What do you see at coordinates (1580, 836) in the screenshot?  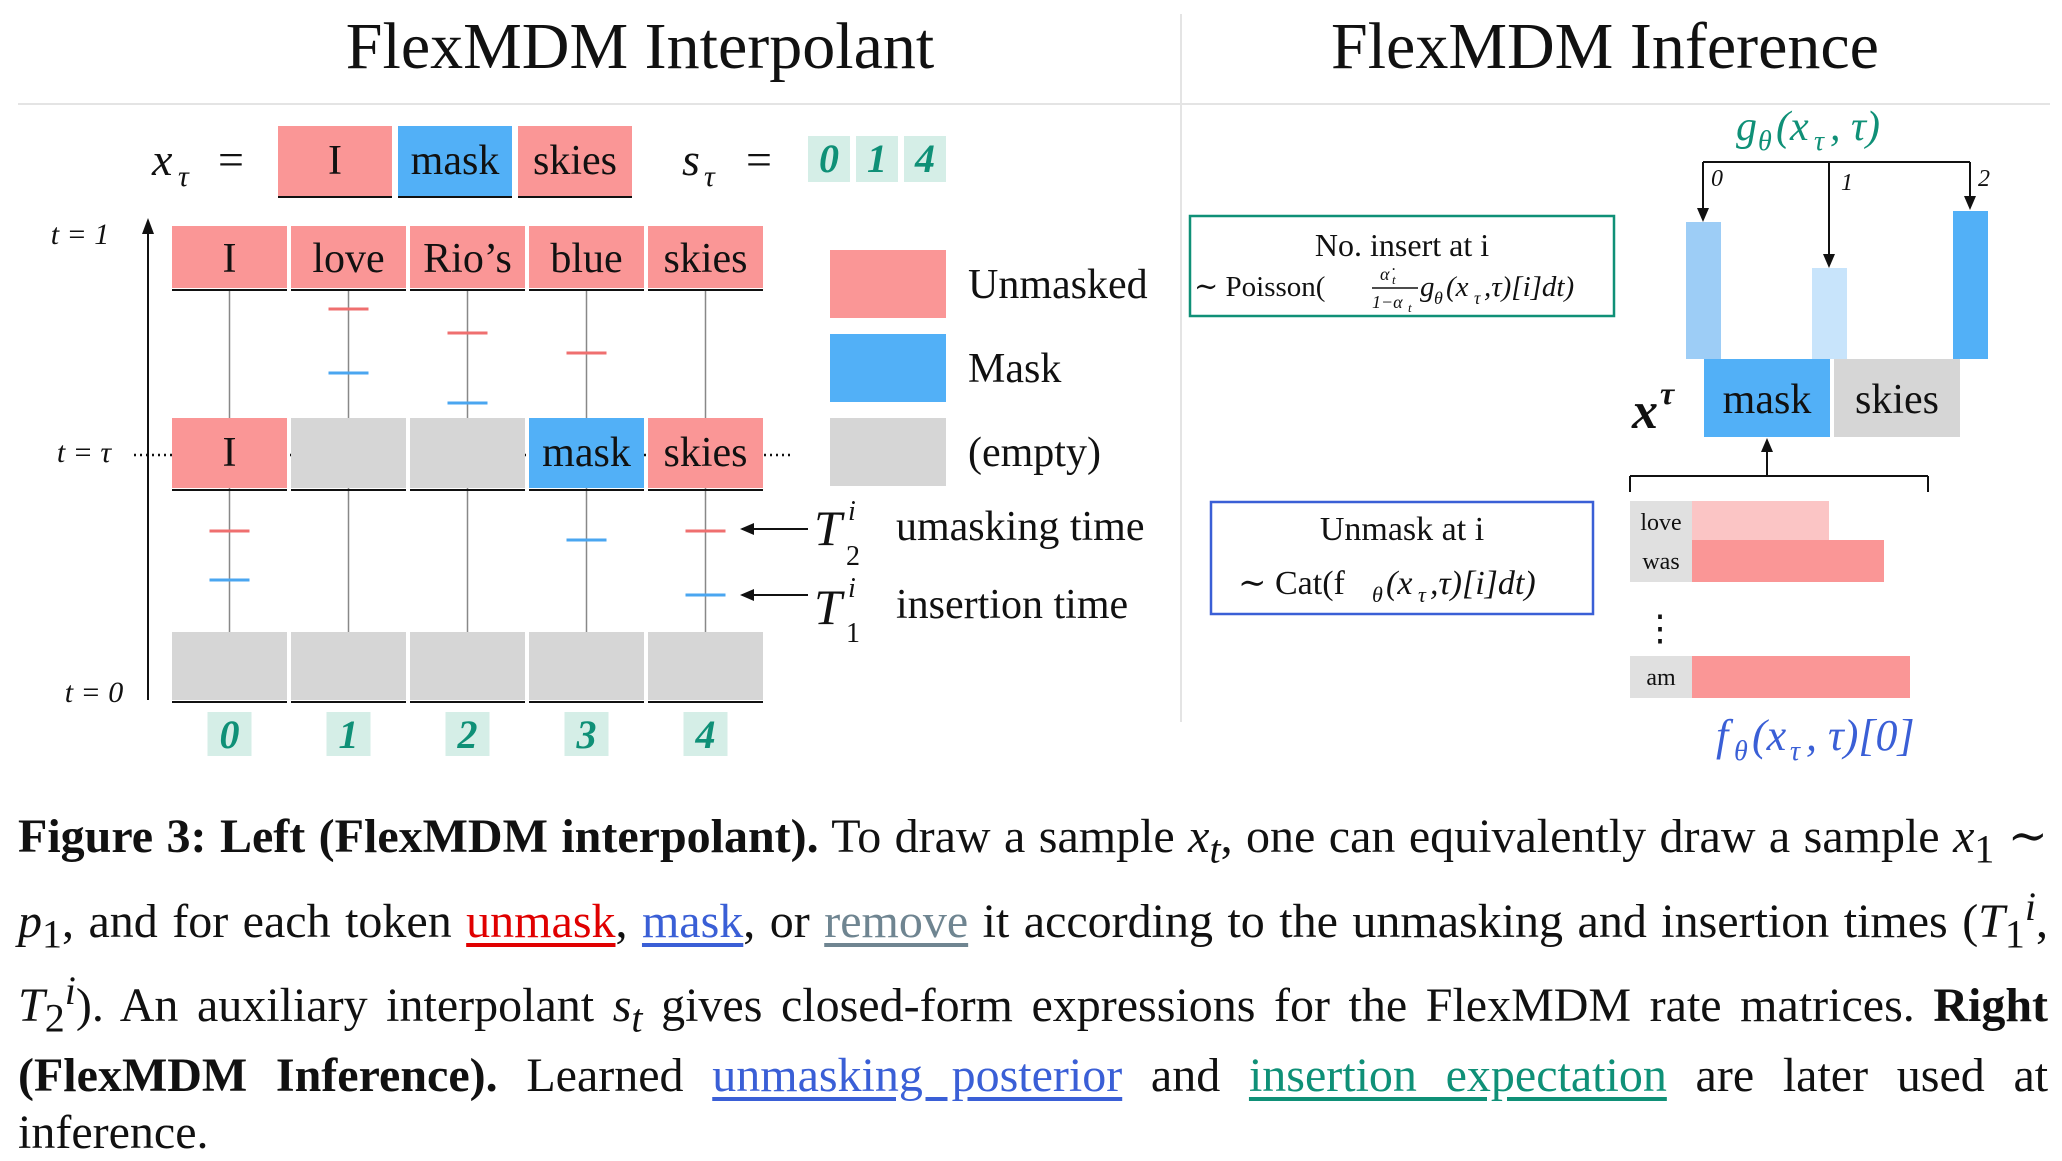 I see `caption-text-2: , one can equivalently draw a sample` at bounding box center [1580, 836].